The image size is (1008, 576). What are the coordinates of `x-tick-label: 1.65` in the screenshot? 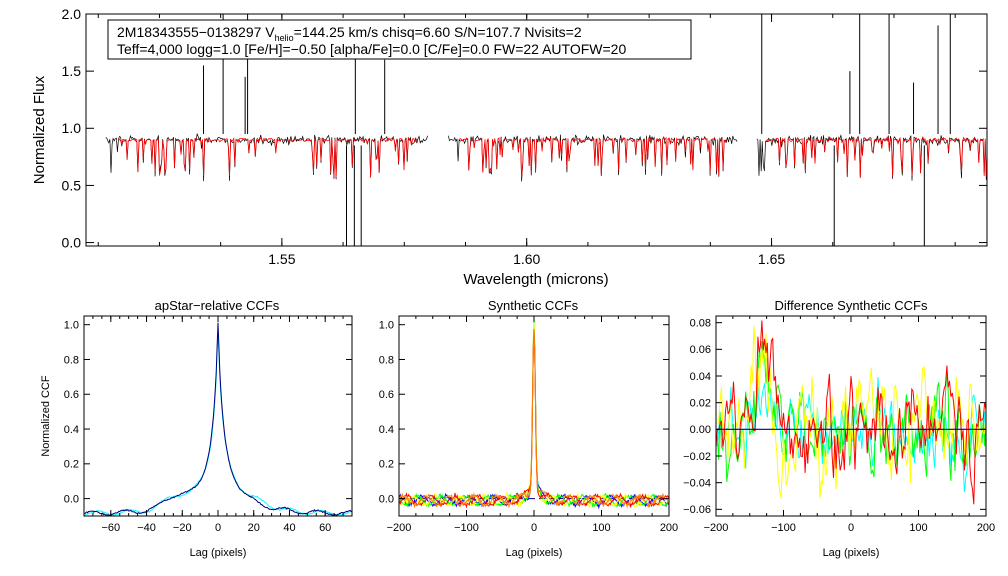 It's located at (771, 259).